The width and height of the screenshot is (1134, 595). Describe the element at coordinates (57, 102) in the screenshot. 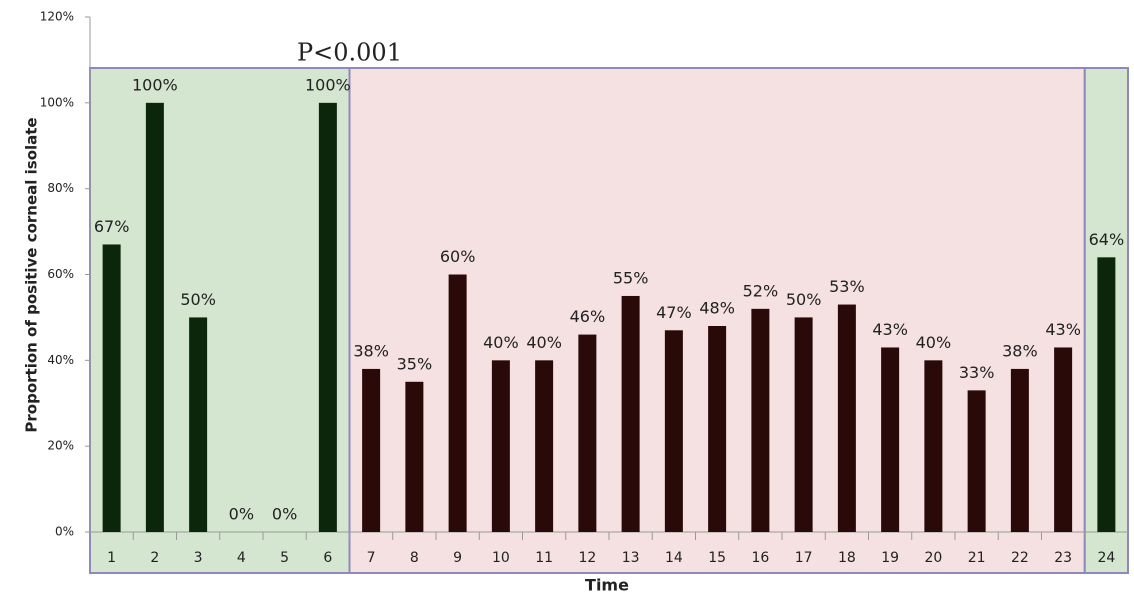

I see `y-tick-label: 100%` at that location.